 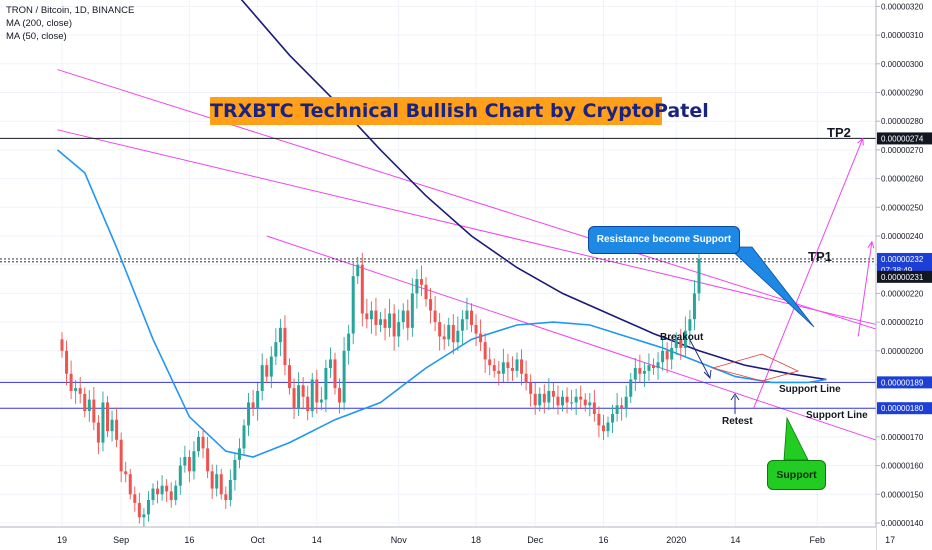 What do you see at coordinates (676, 540) in the screenshot?
I see `time-tick-label: 2020` at bounding box center [676, 540].